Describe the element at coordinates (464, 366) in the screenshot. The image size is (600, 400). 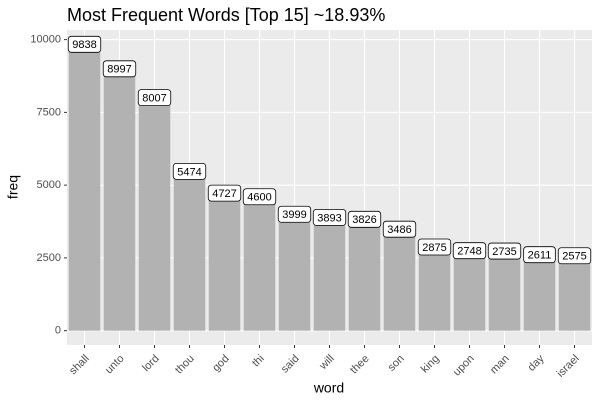
I see `x-tick-label: upon` at that location.